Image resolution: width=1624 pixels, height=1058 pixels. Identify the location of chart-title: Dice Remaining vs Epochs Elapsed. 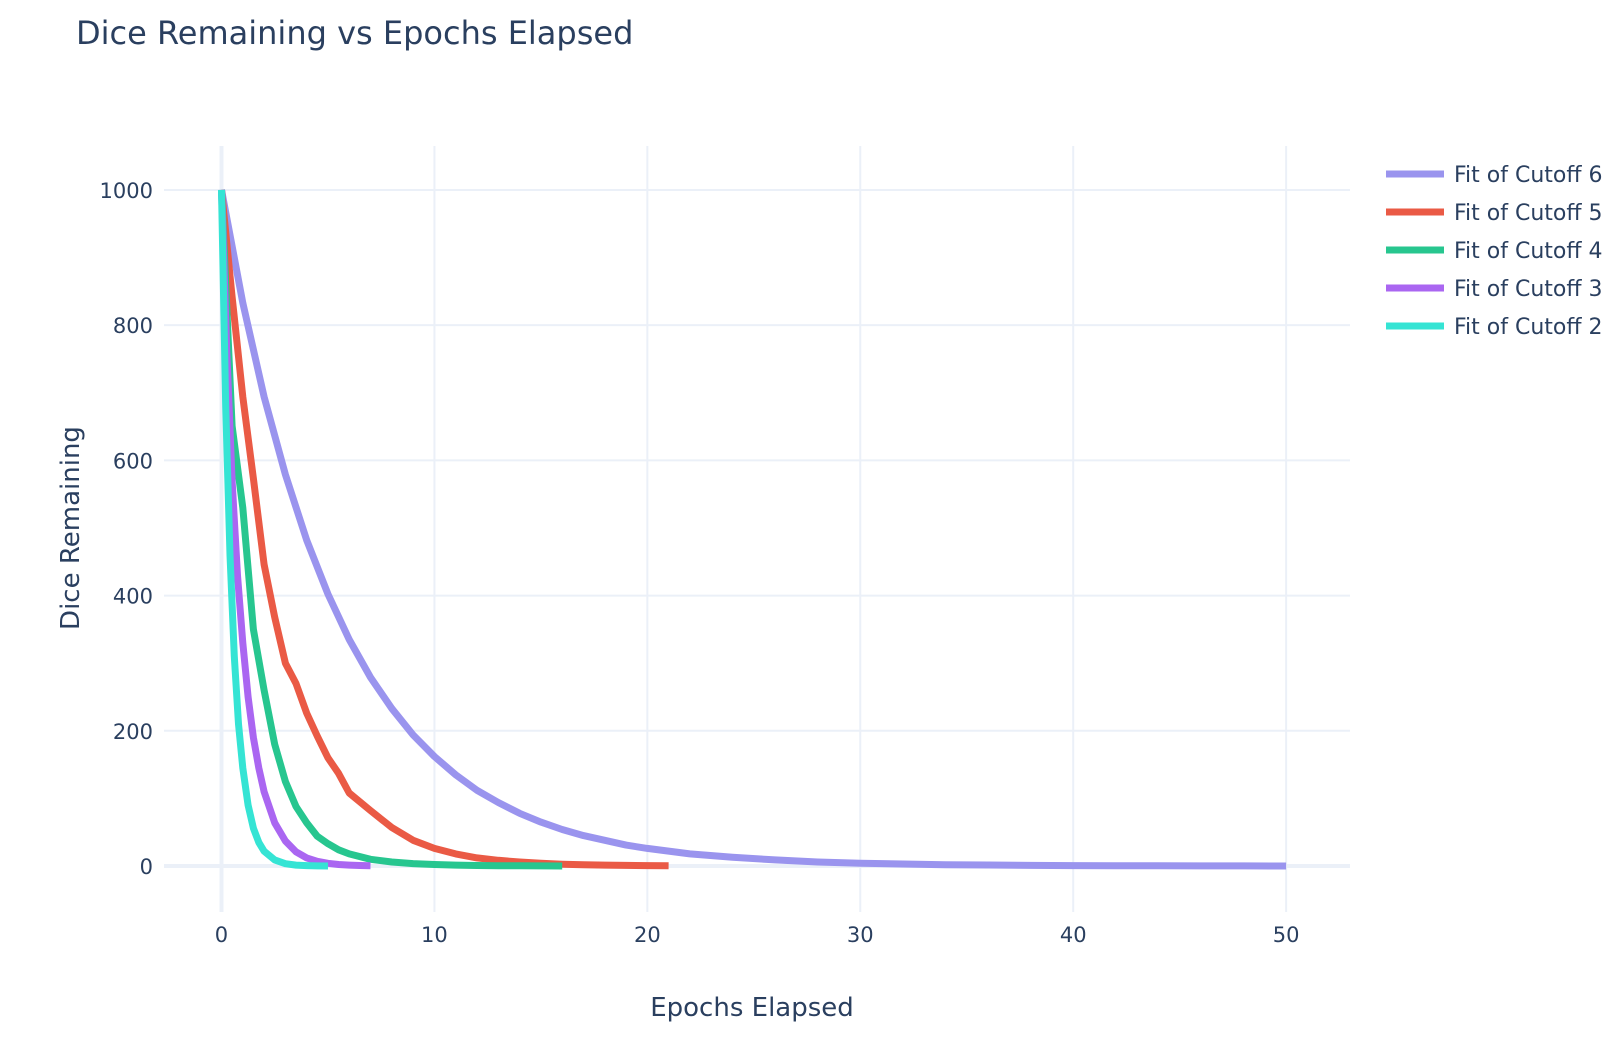
(354, 33).